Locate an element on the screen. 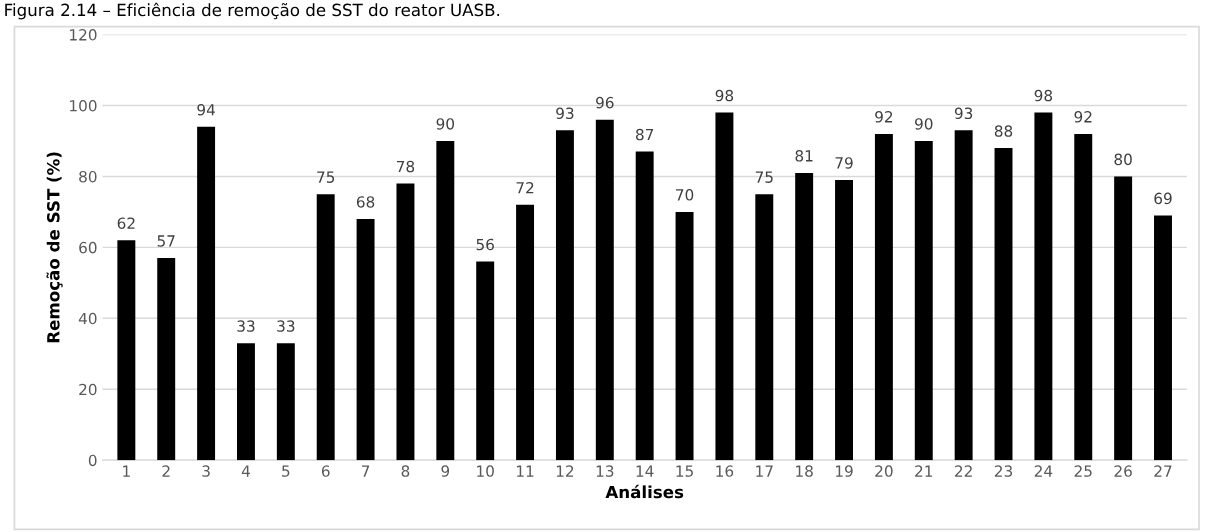  data-label: 79 is located at coordinates (844, 163).